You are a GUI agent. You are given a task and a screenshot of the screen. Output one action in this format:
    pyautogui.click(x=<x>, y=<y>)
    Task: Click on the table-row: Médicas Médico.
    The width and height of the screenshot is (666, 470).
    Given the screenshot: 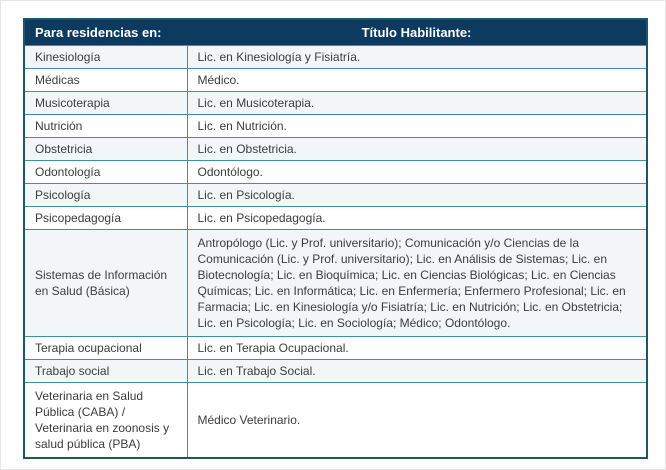 What is the action you would take?
    pyautogui.click(x=335, y=80)
    